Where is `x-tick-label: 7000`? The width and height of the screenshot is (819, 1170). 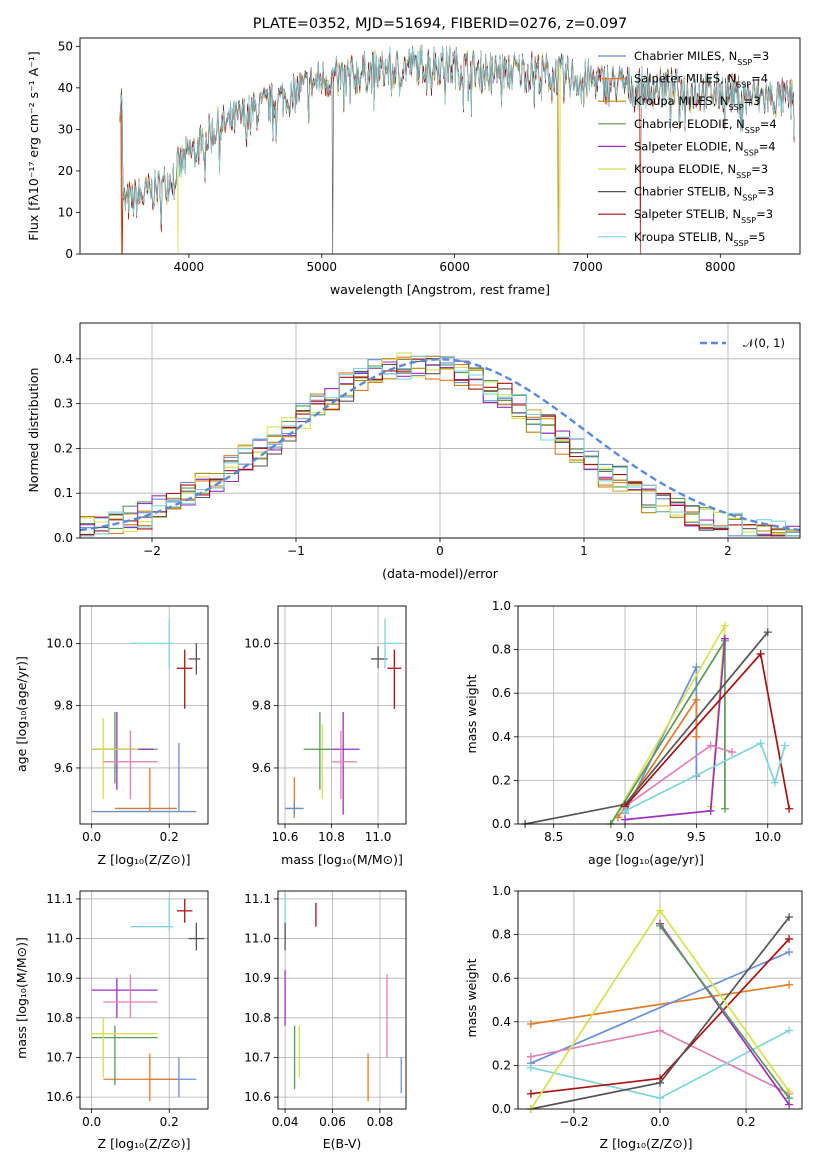 x-tick-label: 7000 is located at coordinates (587, 267).